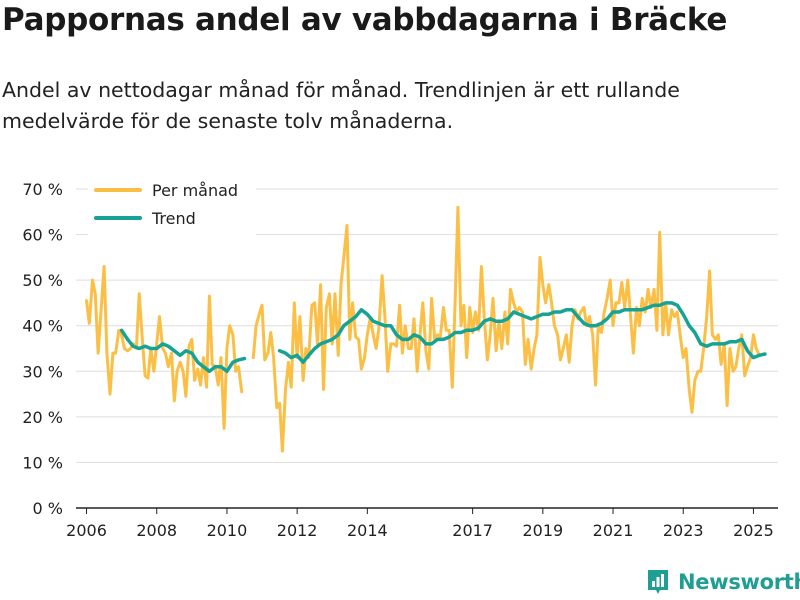 The width and height of the screenshot is (800, 600). Describe the element at coordinates (195, 190) in the screenshot. I see `legend-label-per-manad: Per månad` at that location.